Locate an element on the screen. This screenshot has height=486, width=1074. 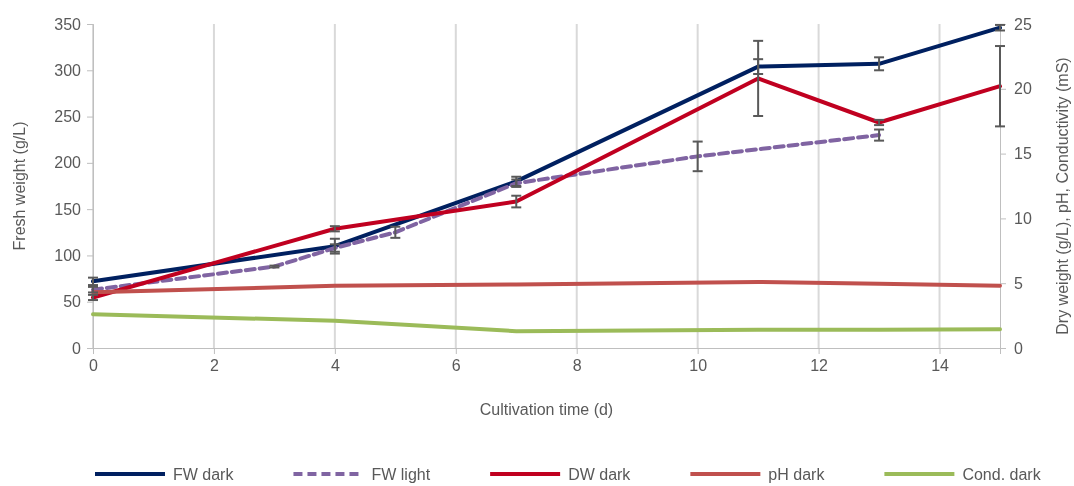
y2-tick-label: 0 is located at coordinates (1018, 348).